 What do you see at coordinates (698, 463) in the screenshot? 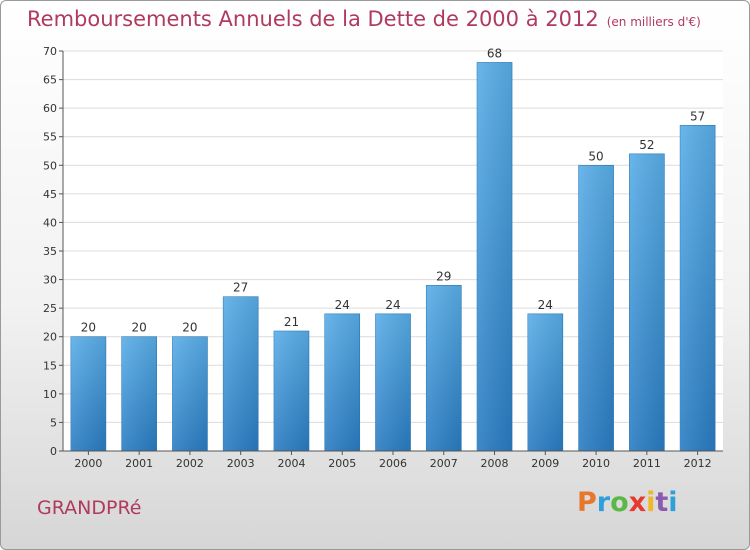
I see `x-tick-label: 2012` at bounding box center [698, 463].